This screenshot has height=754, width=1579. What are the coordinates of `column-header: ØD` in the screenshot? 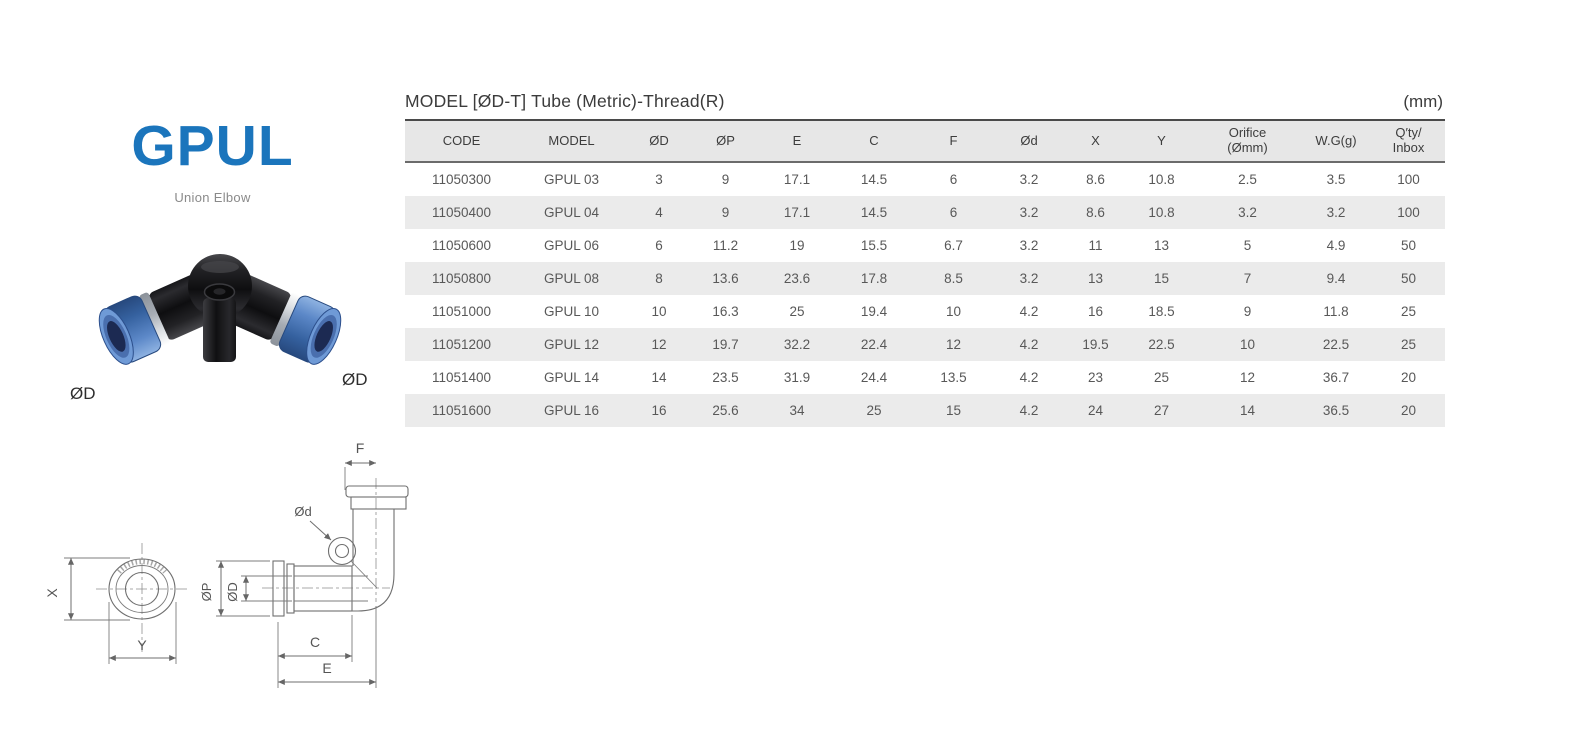 It's located at (659, 141).